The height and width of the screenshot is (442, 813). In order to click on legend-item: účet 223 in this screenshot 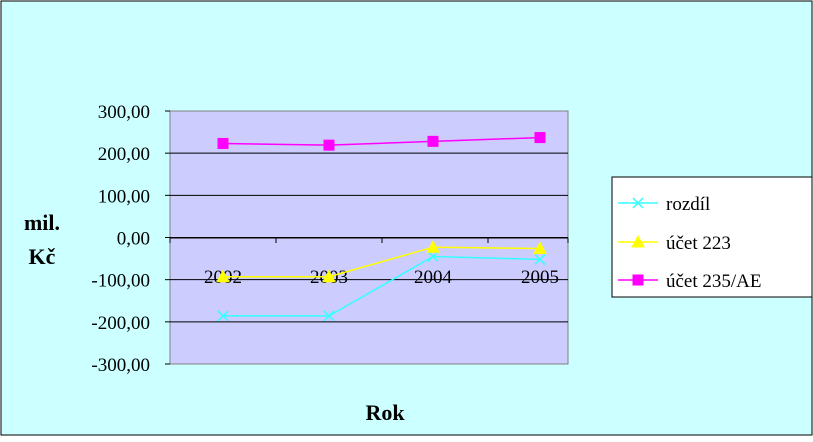, I will do `click(674, 243)`.